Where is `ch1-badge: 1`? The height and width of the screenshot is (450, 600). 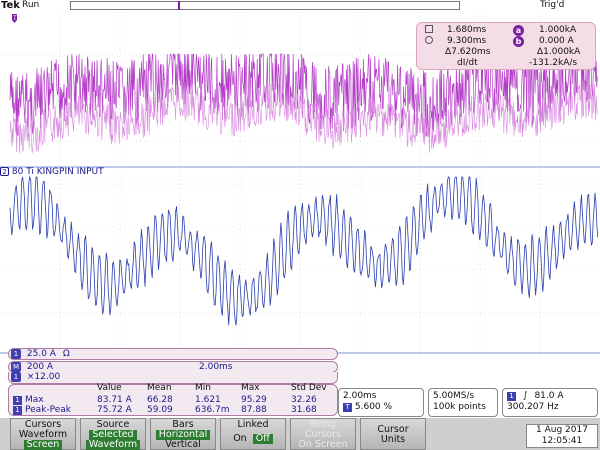 ch1-badge: 1 is located at coordinates (16, 354).